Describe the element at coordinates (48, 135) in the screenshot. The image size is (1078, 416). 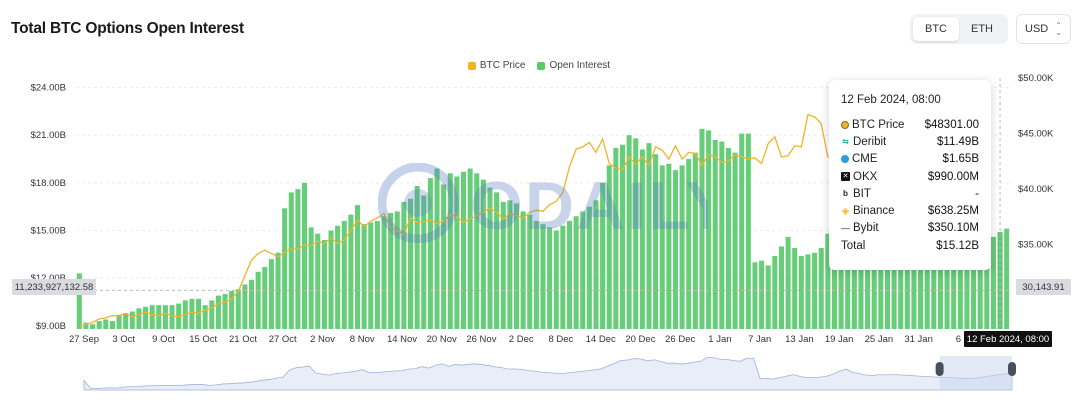
I see `left-axis-tick-label: $21.00B` at that location.